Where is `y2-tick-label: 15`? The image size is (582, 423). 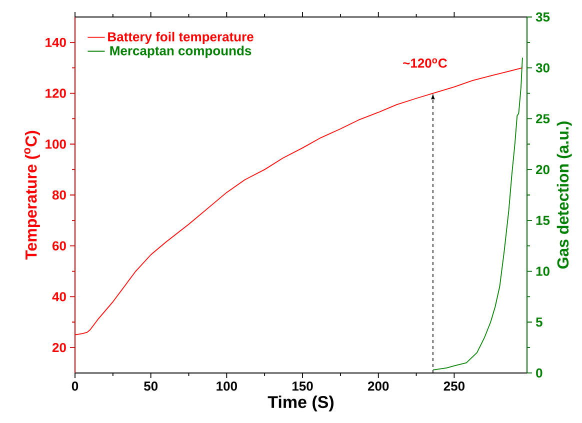 y2-tick-label: 15 is located at coordinates (543, 220).